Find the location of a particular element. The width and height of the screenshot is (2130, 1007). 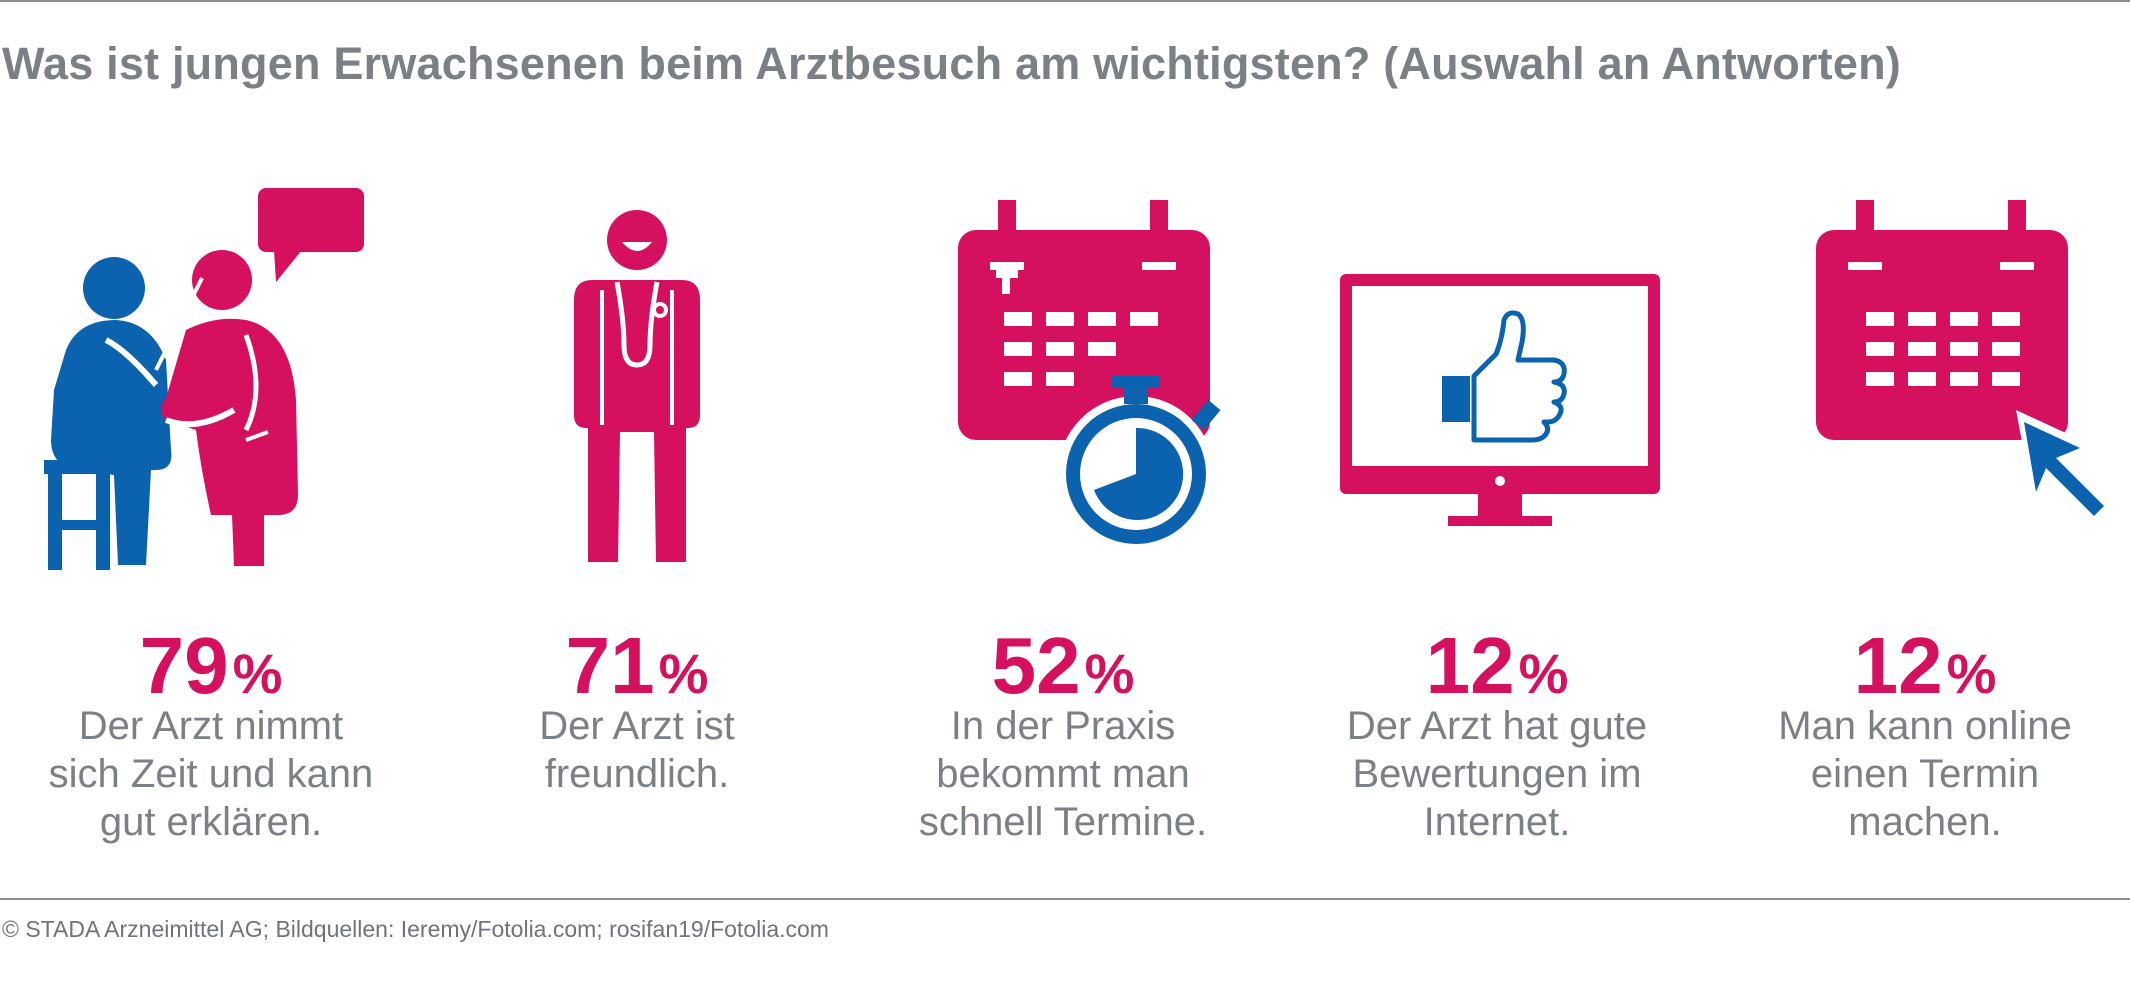

calendar-stopwatch-icon is located at coordinates (1089, 376).